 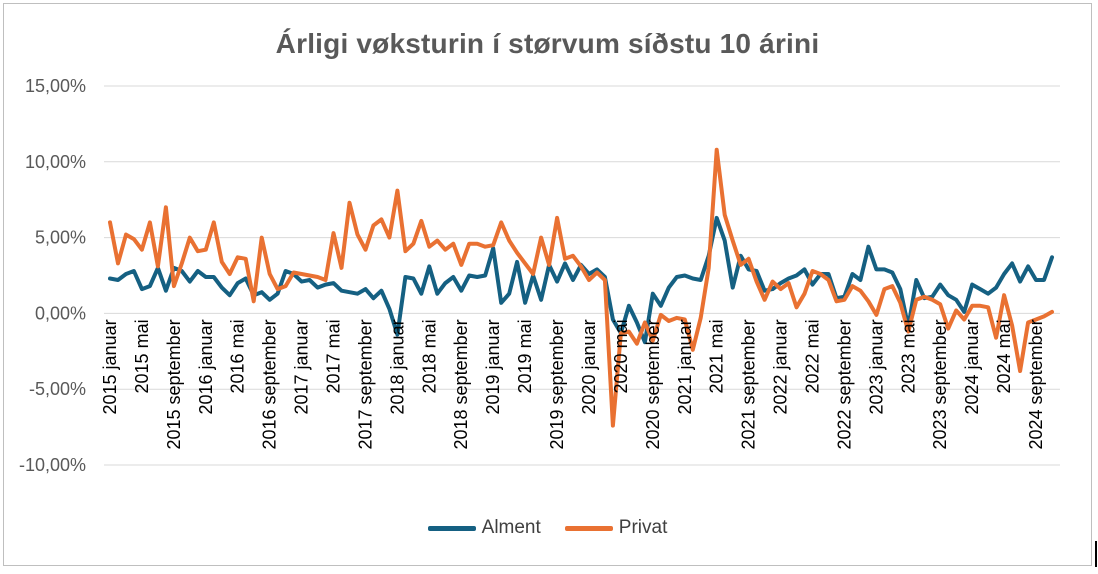 I want to click on x-tick-label: 2018 mai, so click(x=429, y=356).